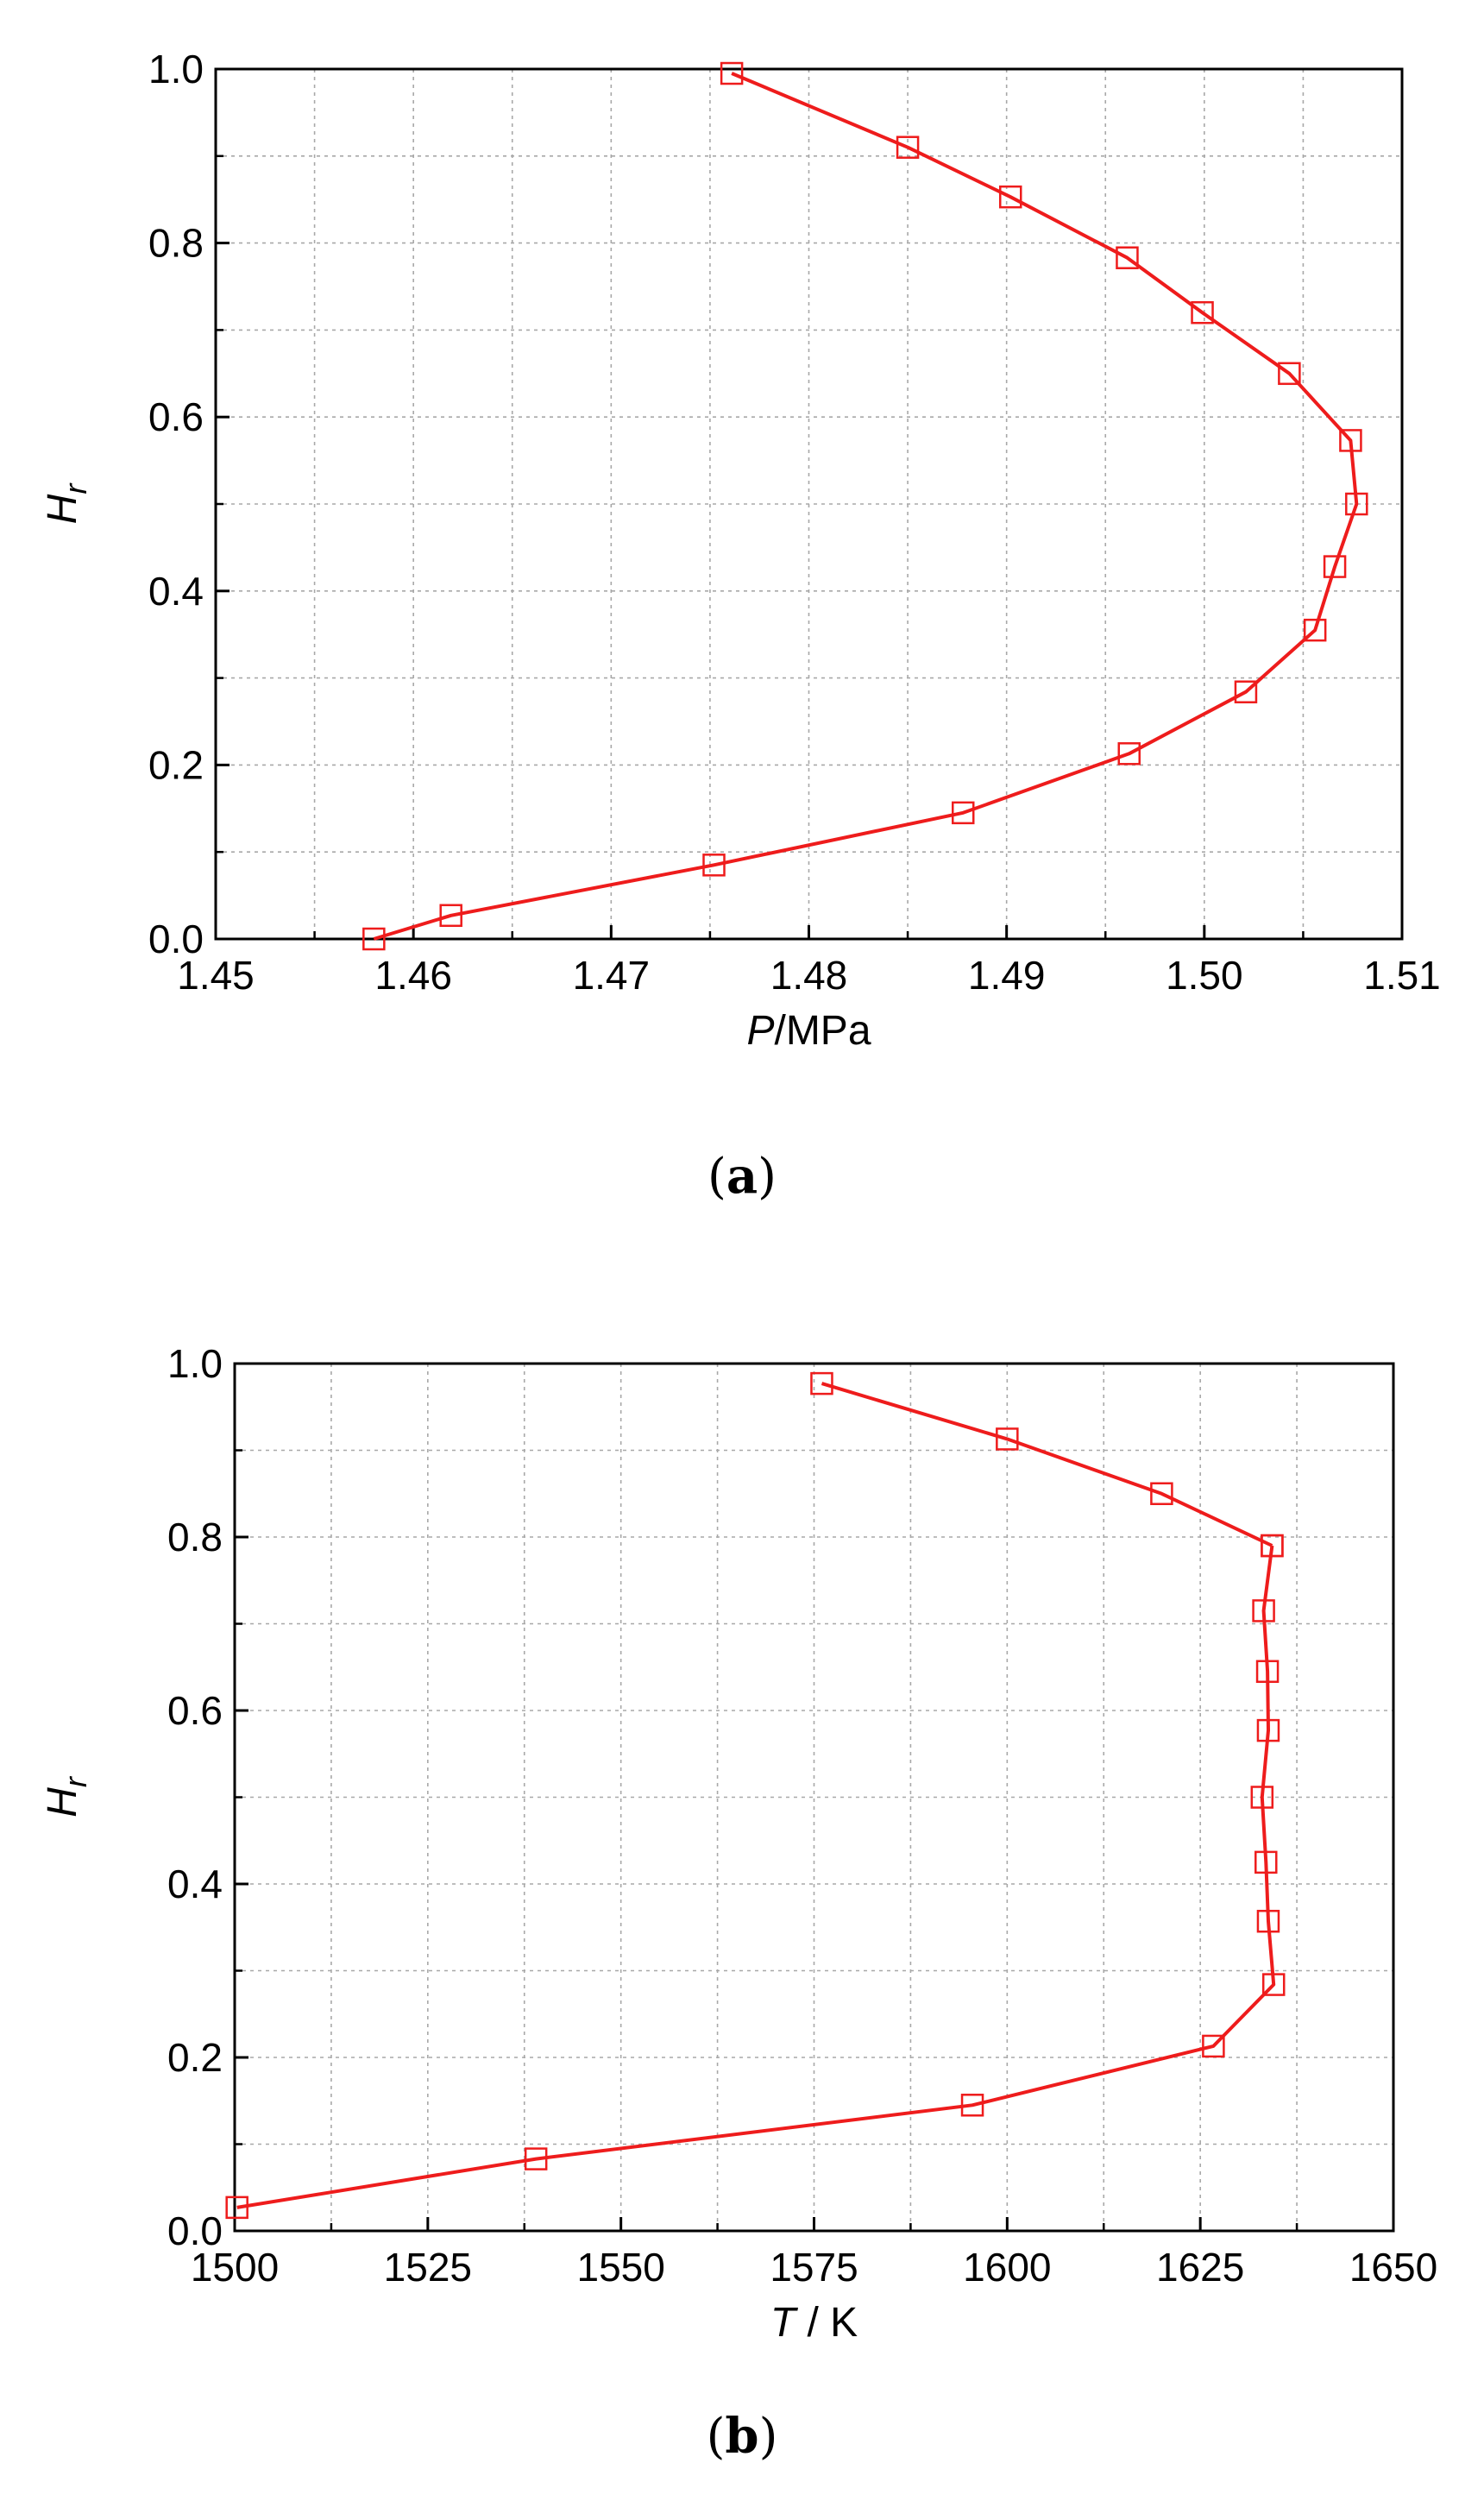 The height and width of the screenshot is (2520, 1484). Describe the element at coordinates (620, 2268) in the screenshot. I see `x-tick-label: 1550` at that location.